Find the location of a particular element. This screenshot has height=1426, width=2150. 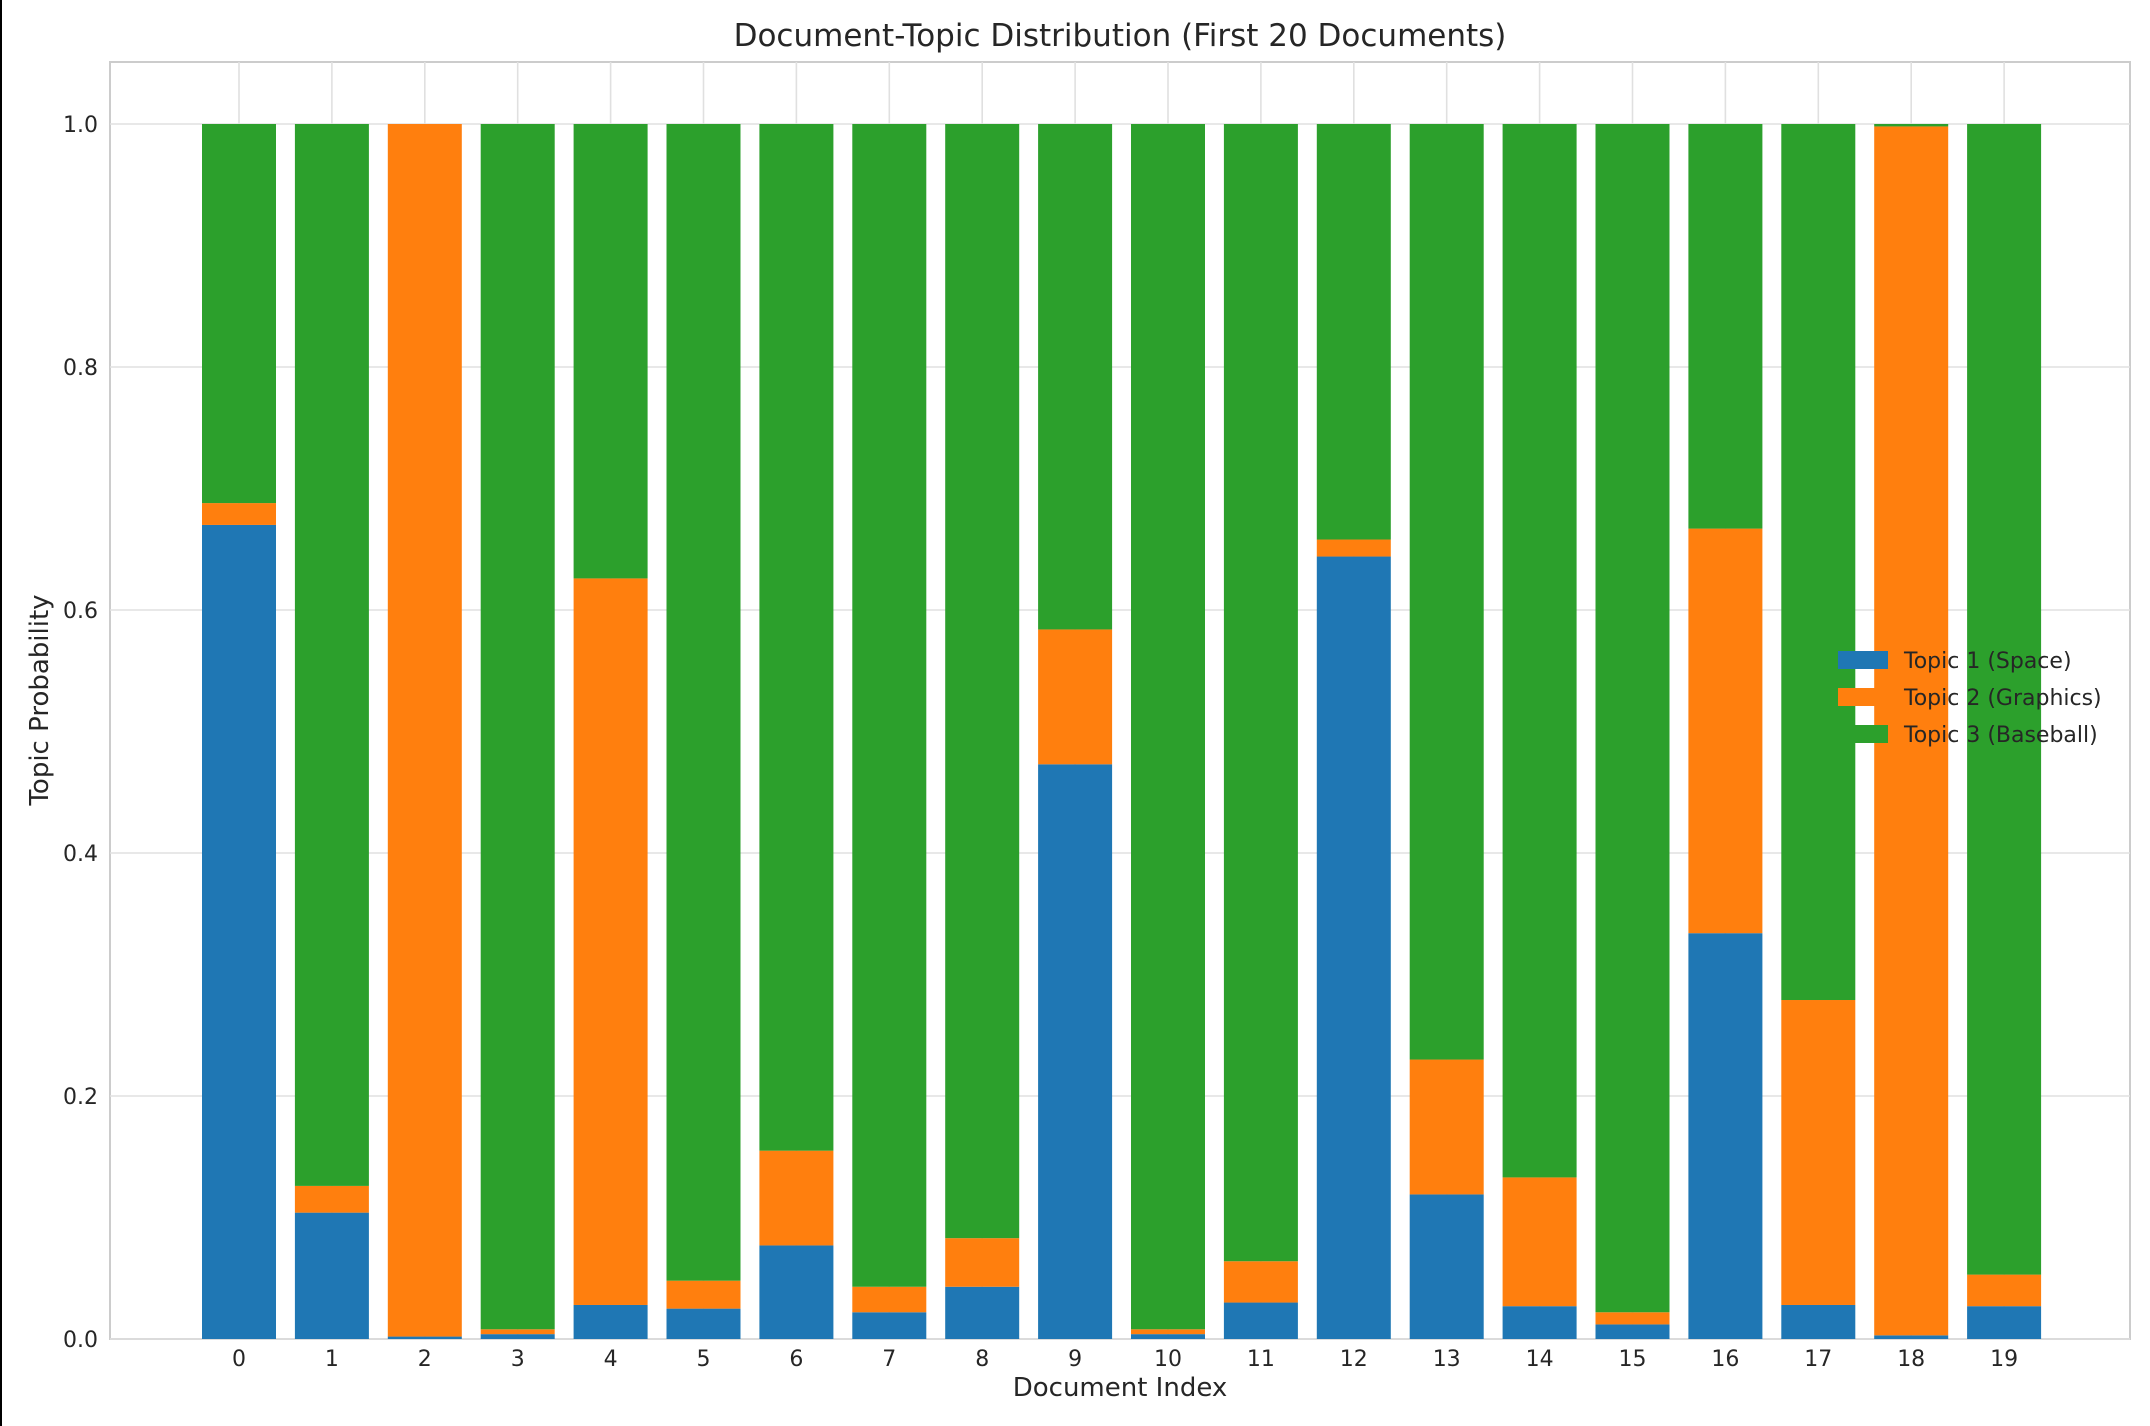

x-tick-label: 5 is located at coordinates (704, 1359).